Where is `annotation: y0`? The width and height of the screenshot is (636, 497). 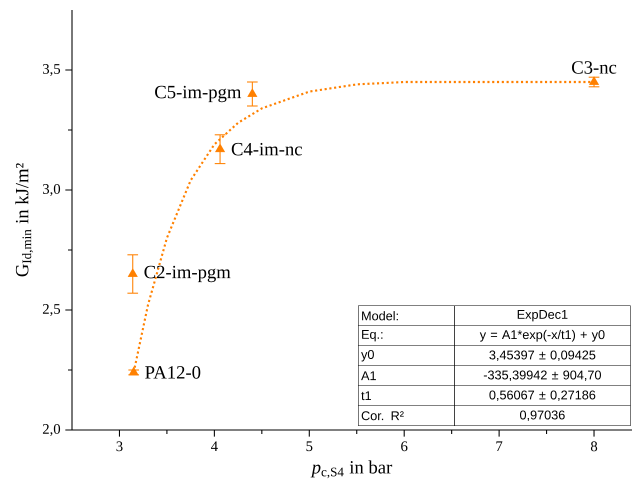
annotation: y0 is located at coordinates (367, 356).